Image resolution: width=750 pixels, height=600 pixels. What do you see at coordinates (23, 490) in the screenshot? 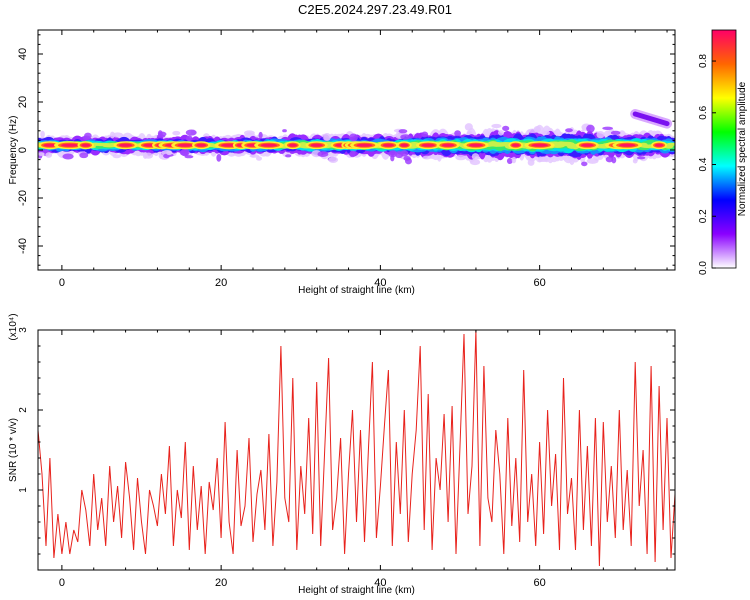
I see `y-tick-label: 1` at bounding box center [23, 490].